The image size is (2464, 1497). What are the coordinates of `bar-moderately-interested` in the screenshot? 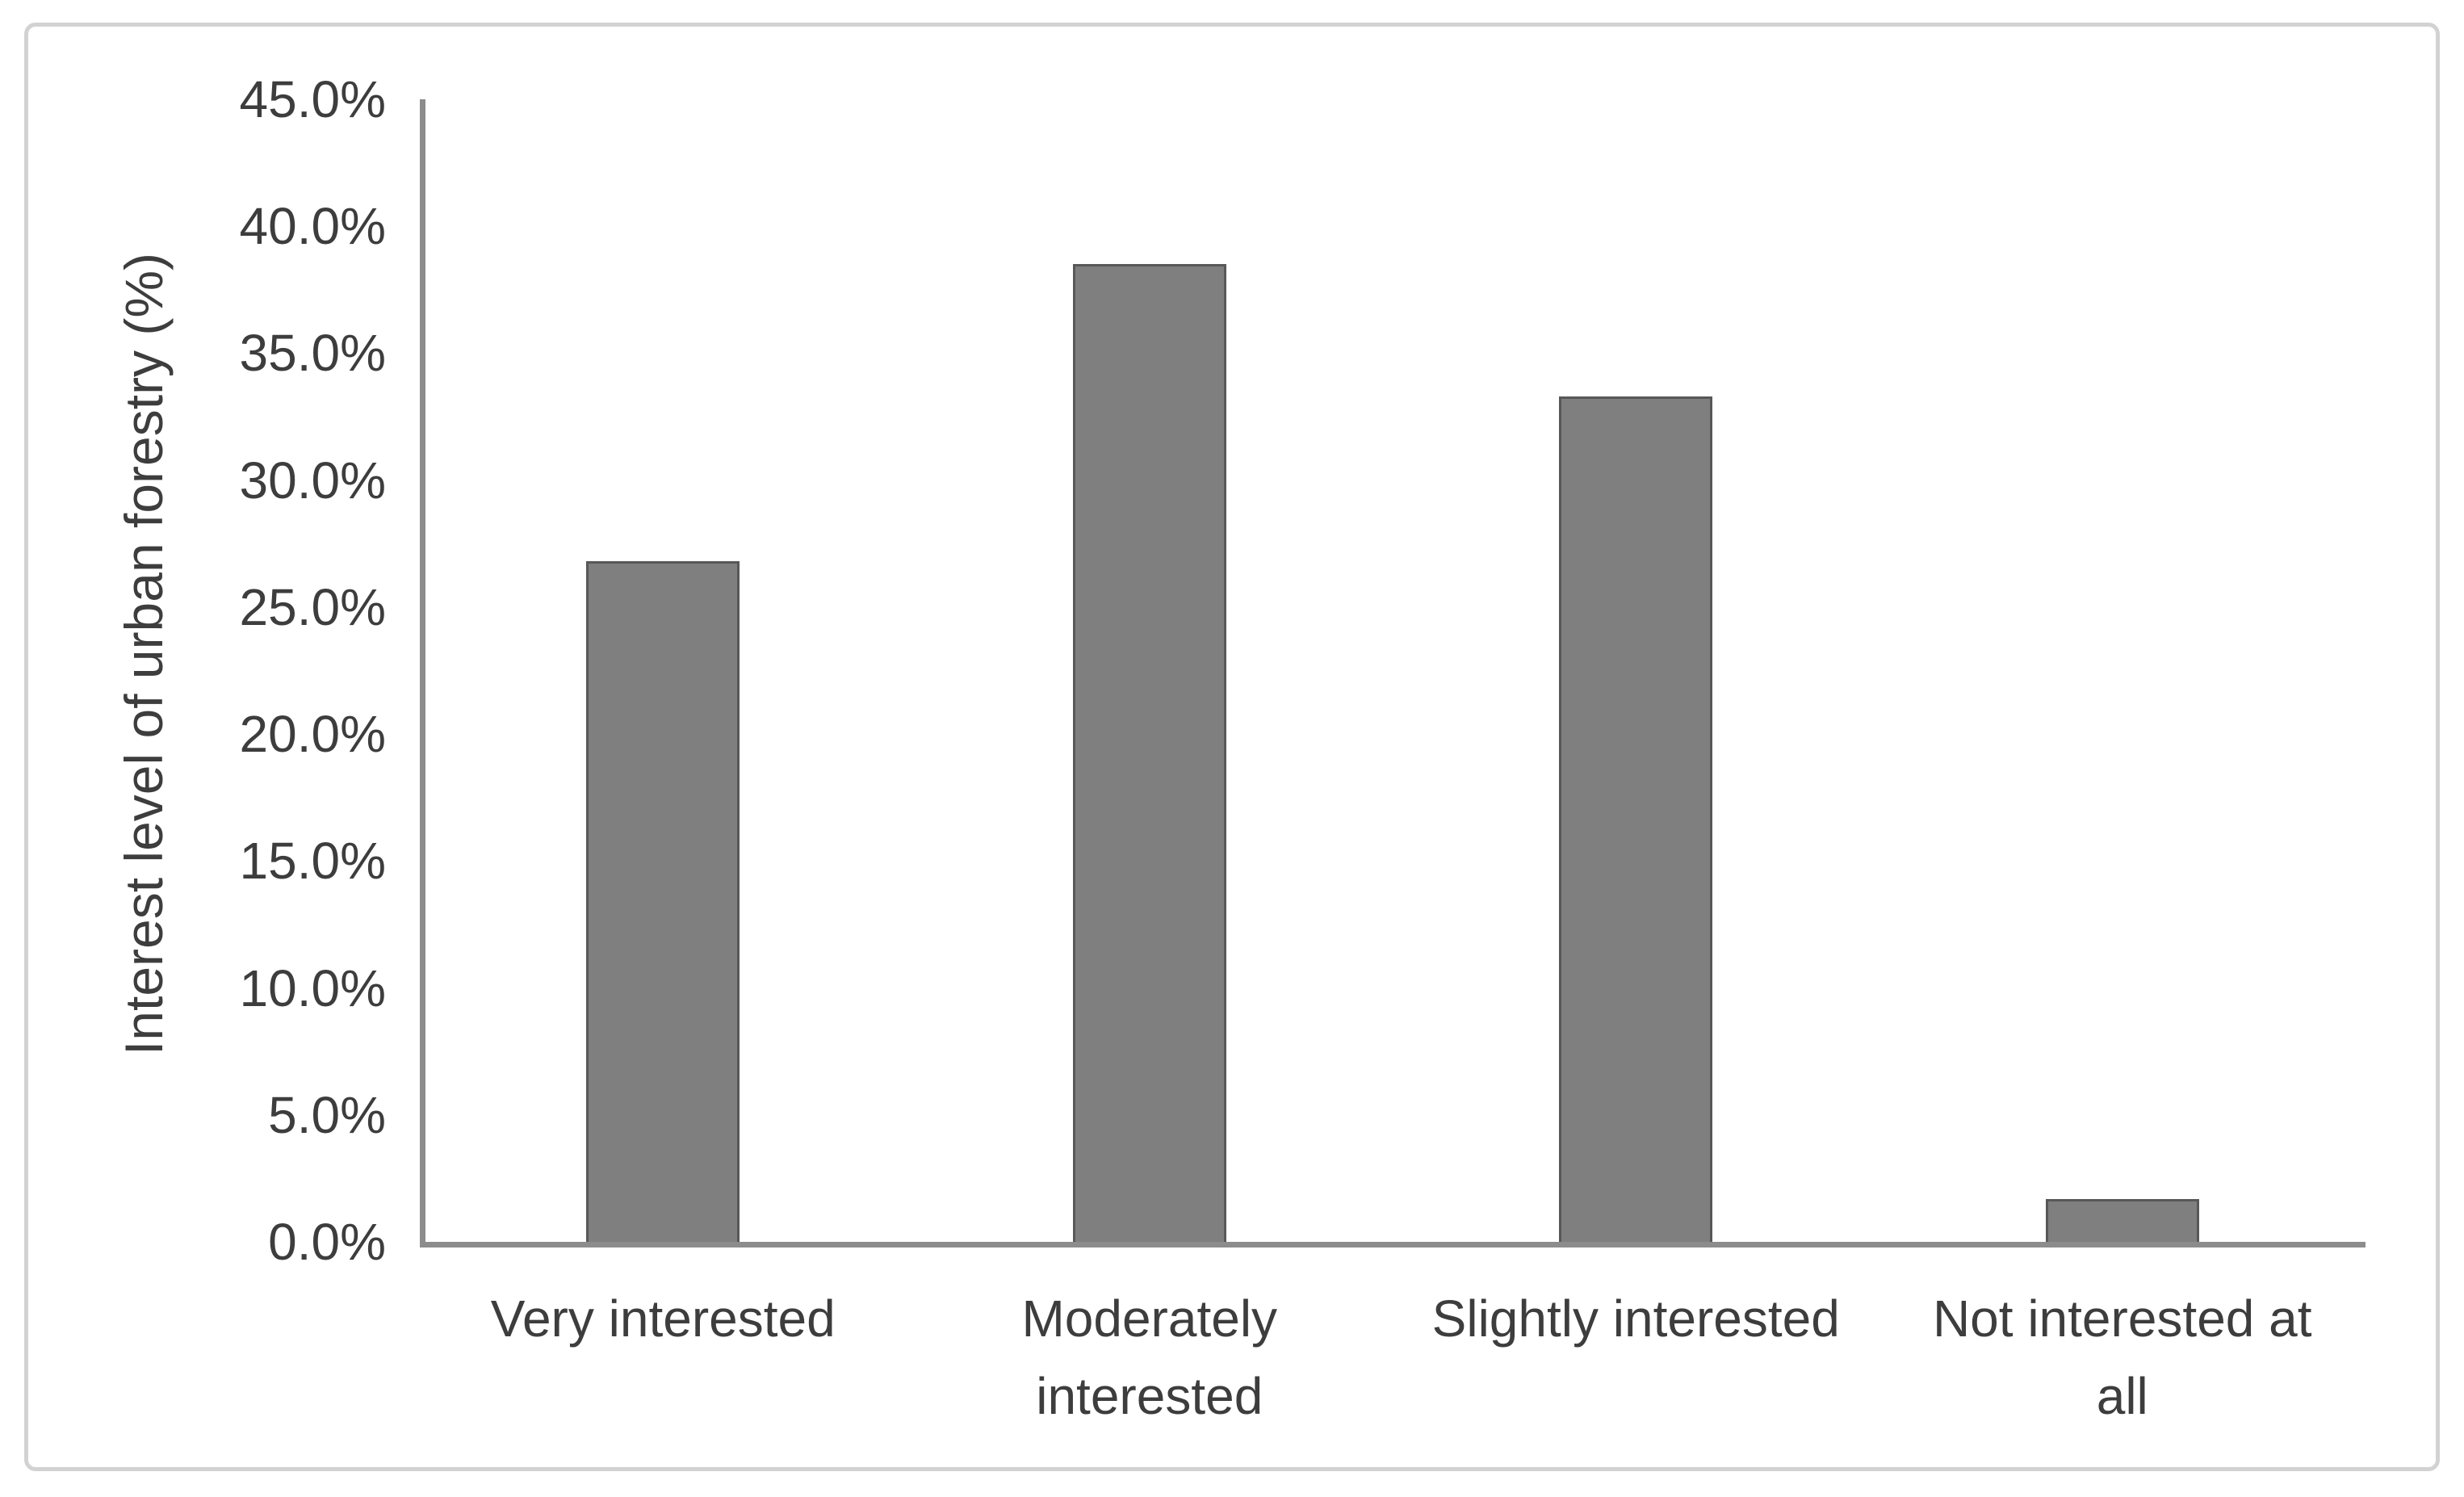 It's located at (1149, 753).